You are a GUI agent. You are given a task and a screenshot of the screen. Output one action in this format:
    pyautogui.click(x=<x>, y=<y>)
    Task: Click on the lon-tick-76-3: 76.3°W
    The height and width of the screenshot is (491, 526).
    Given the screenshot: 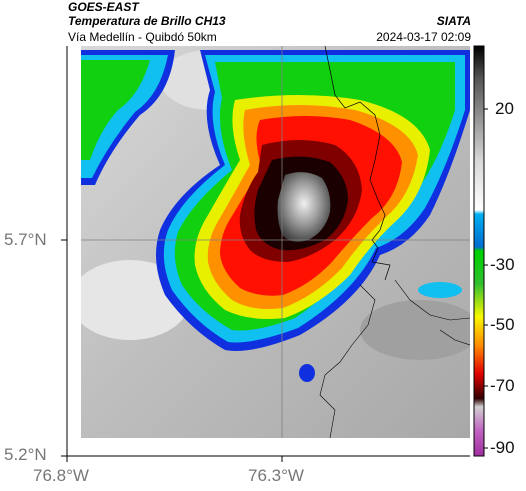 What is the action you would take?
    pyautogui.click(x=276, y=475)
    